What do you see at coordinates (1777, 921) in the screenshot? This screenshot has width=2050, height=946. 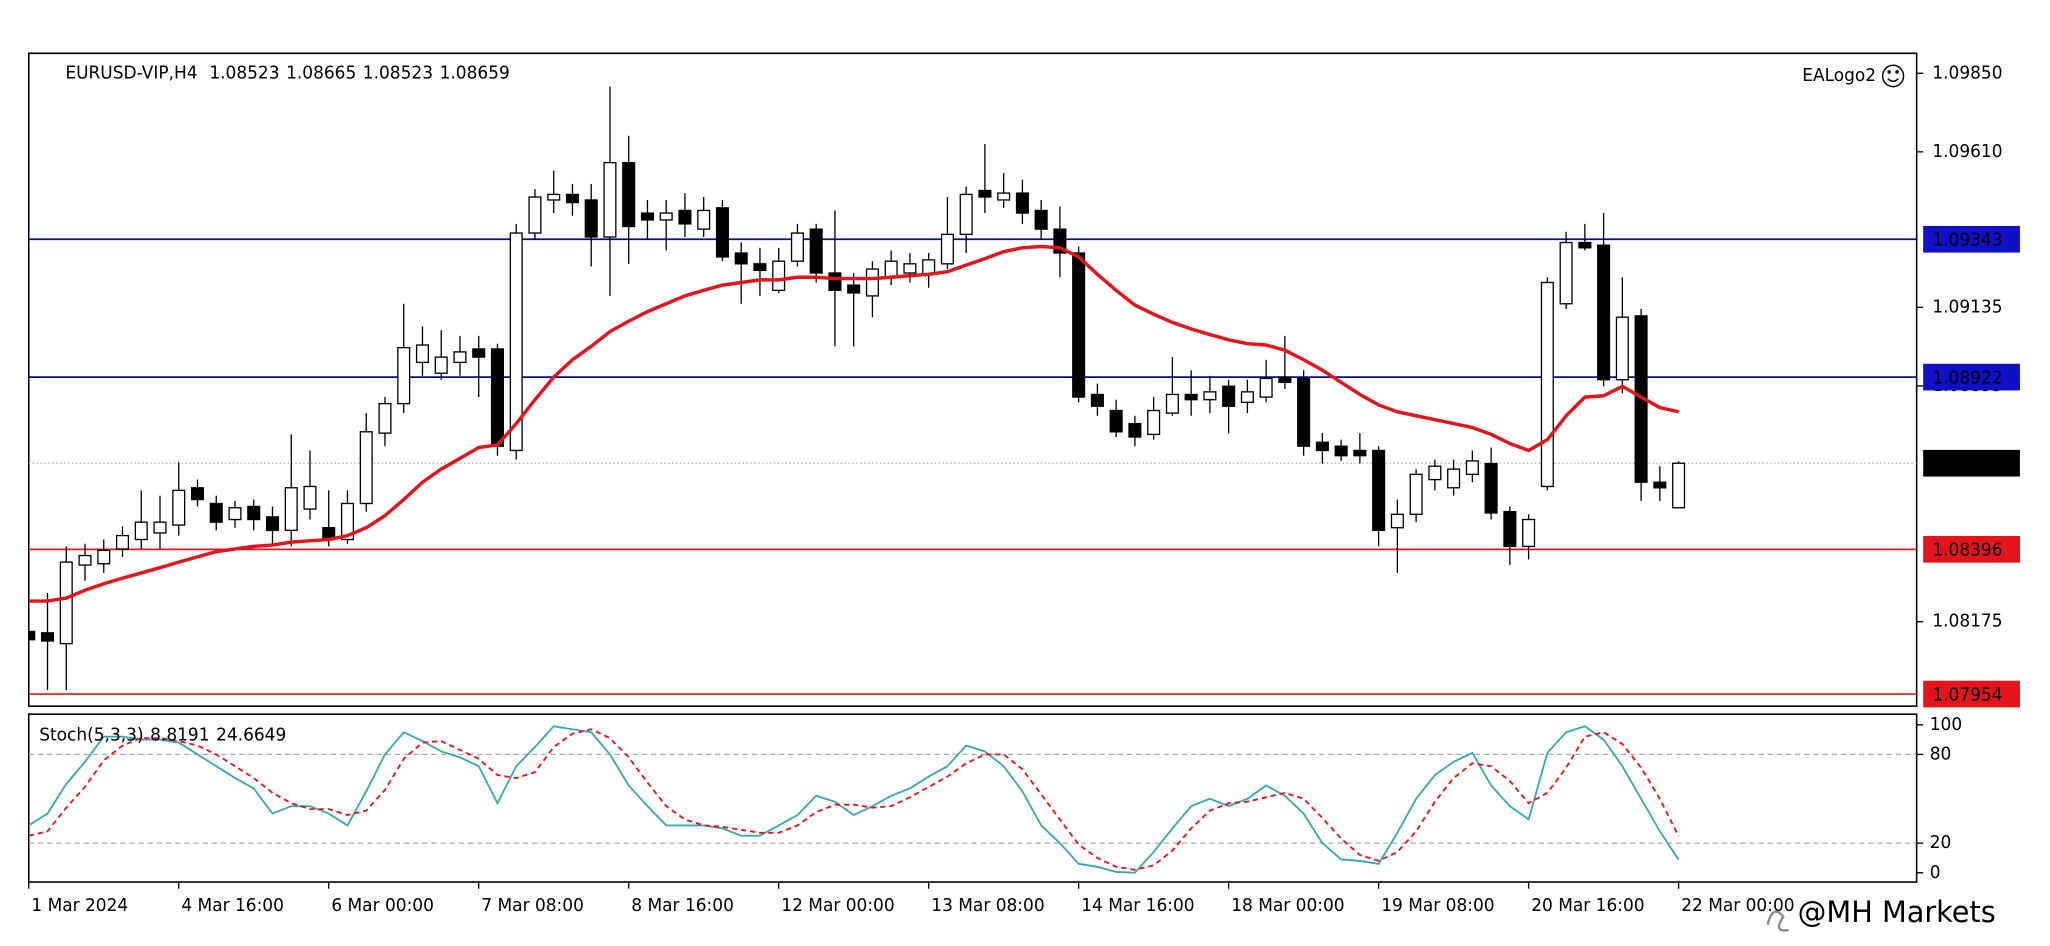 I see `watermark-logo` at bounding box center [1777, 921].